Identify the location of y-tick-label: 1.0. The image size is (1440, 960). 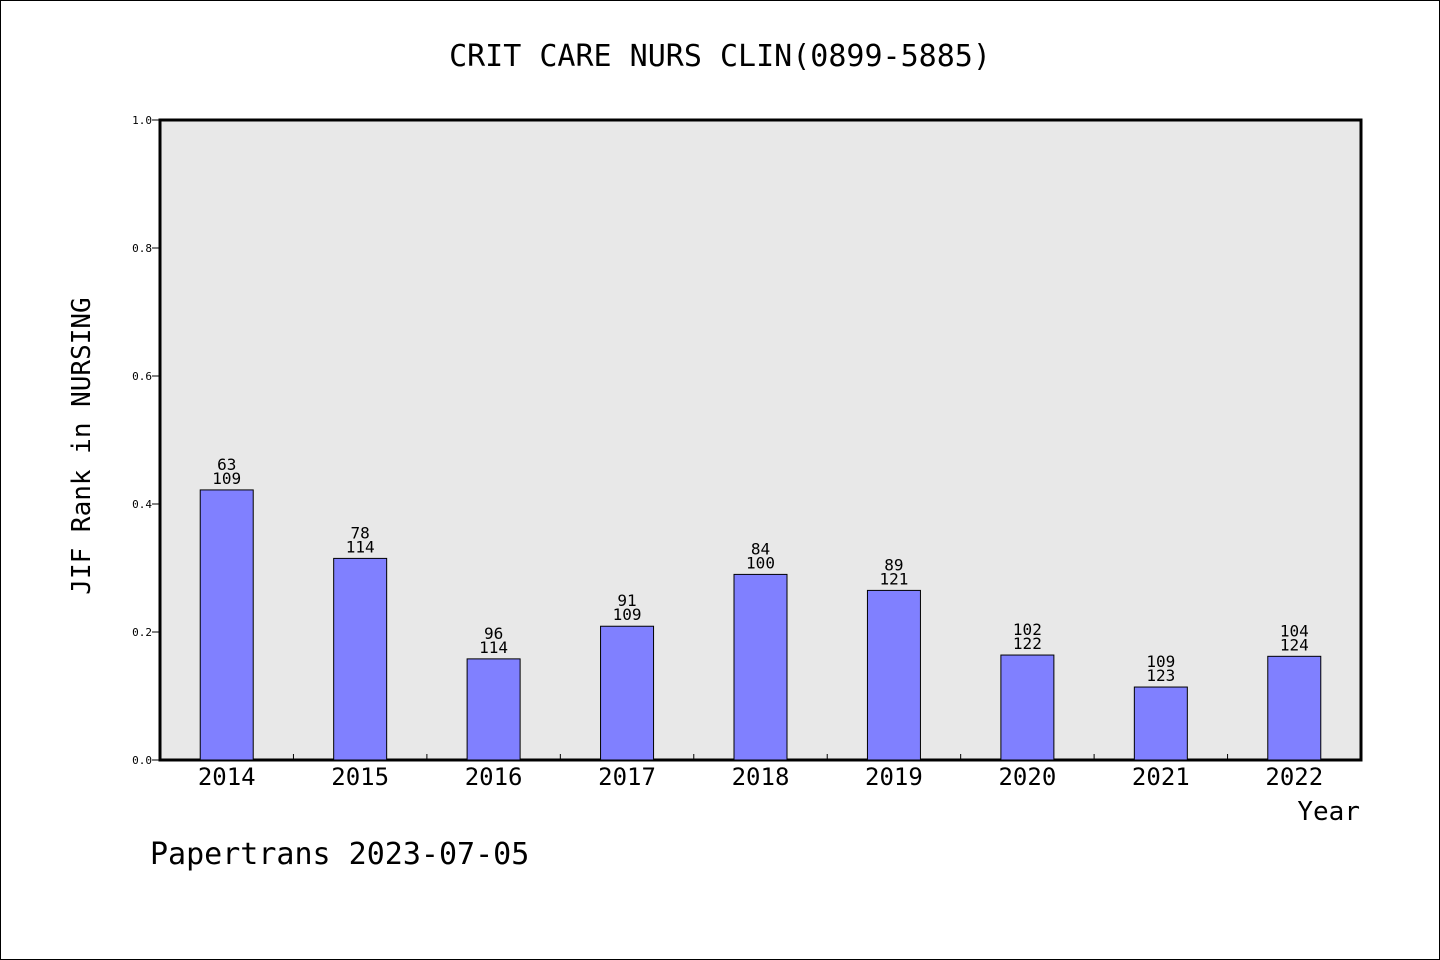
(142, 120).